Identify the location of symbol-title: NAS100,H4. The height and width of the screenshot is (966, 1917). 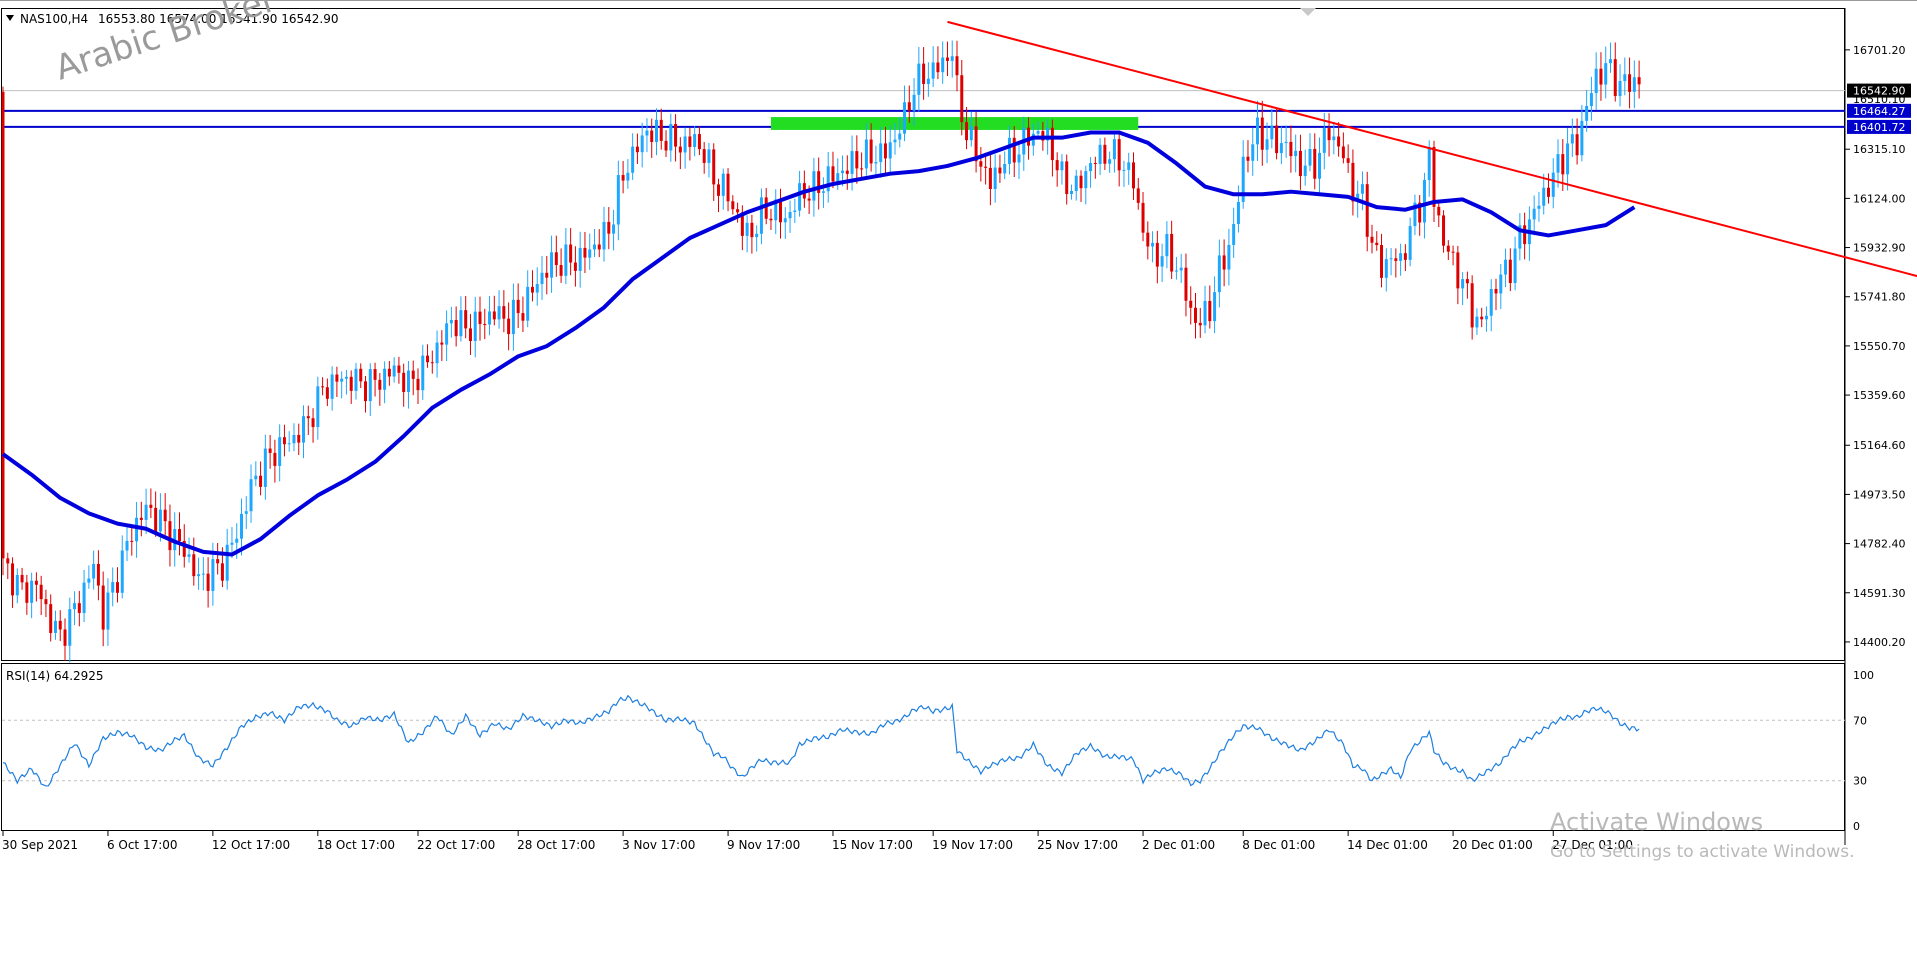
(54, 19).